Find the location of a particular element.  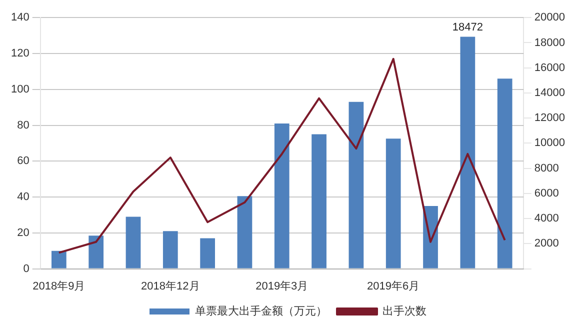

y-tick-label: 0 is located at coordinates (26, 268).